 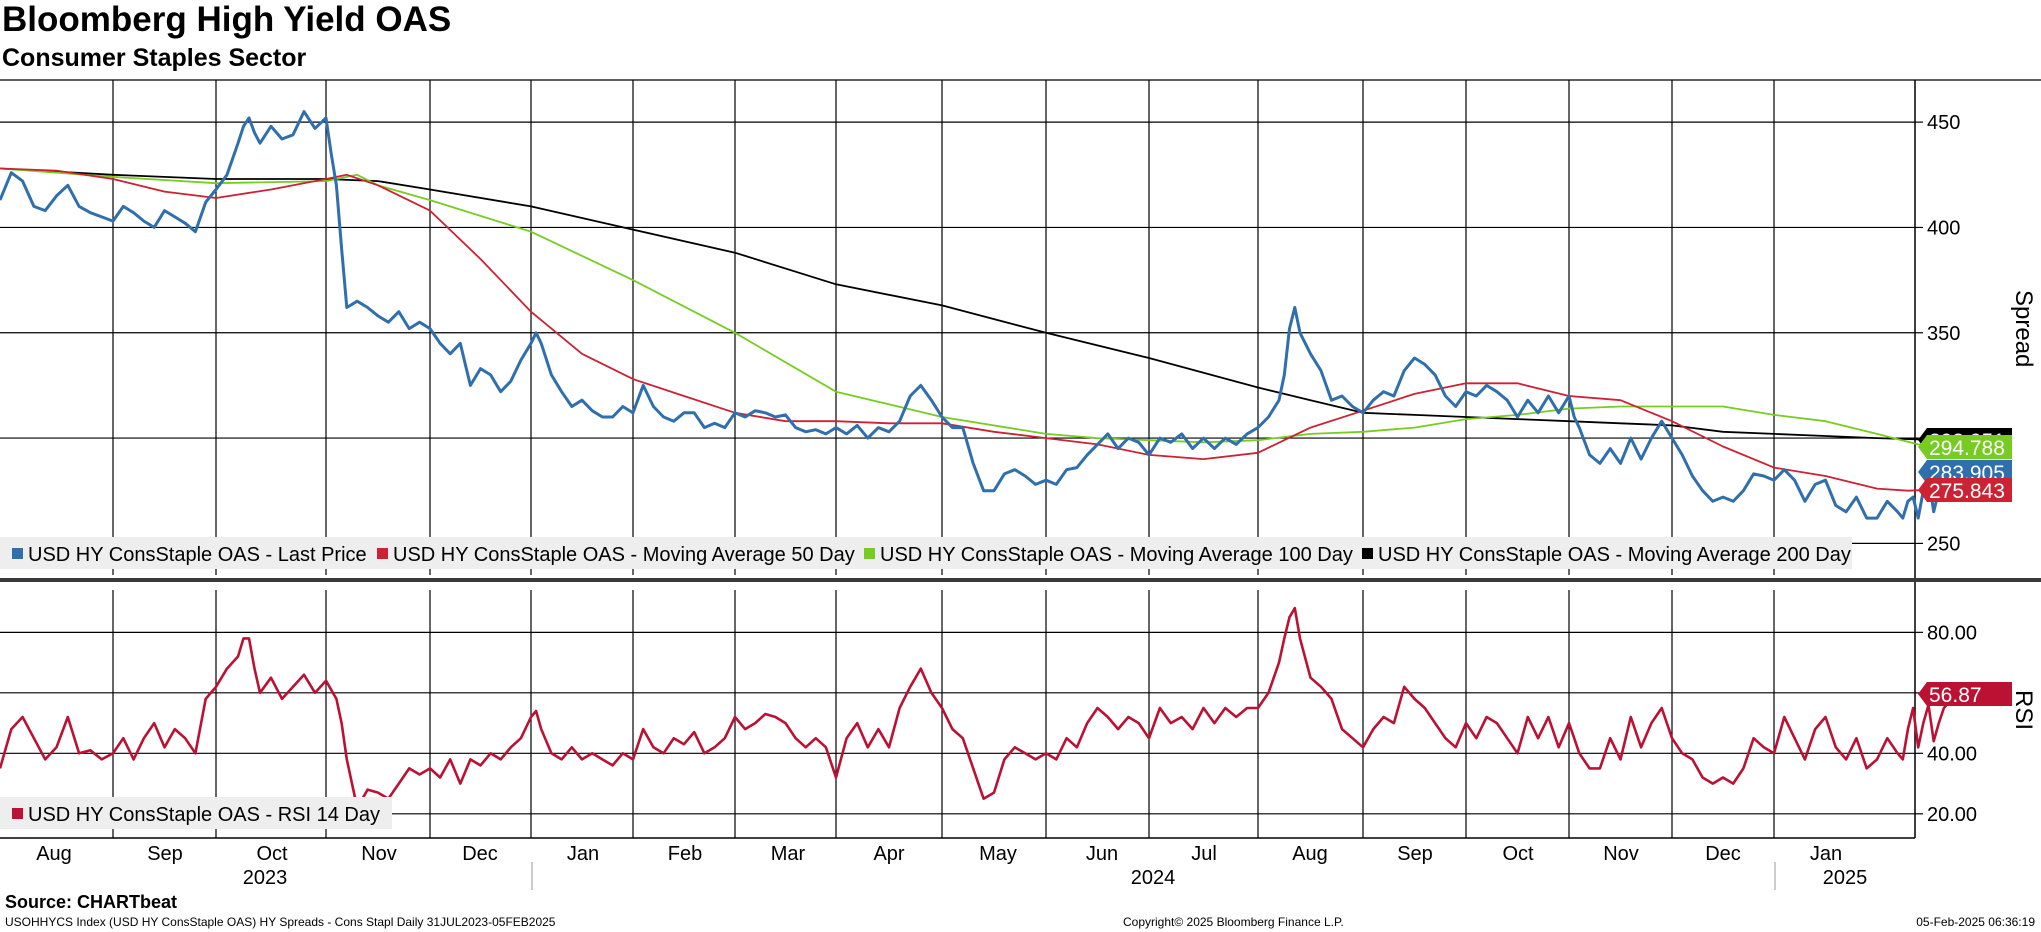 I want to click on last-value-label: 275.843, so click(x=1967, y=491).